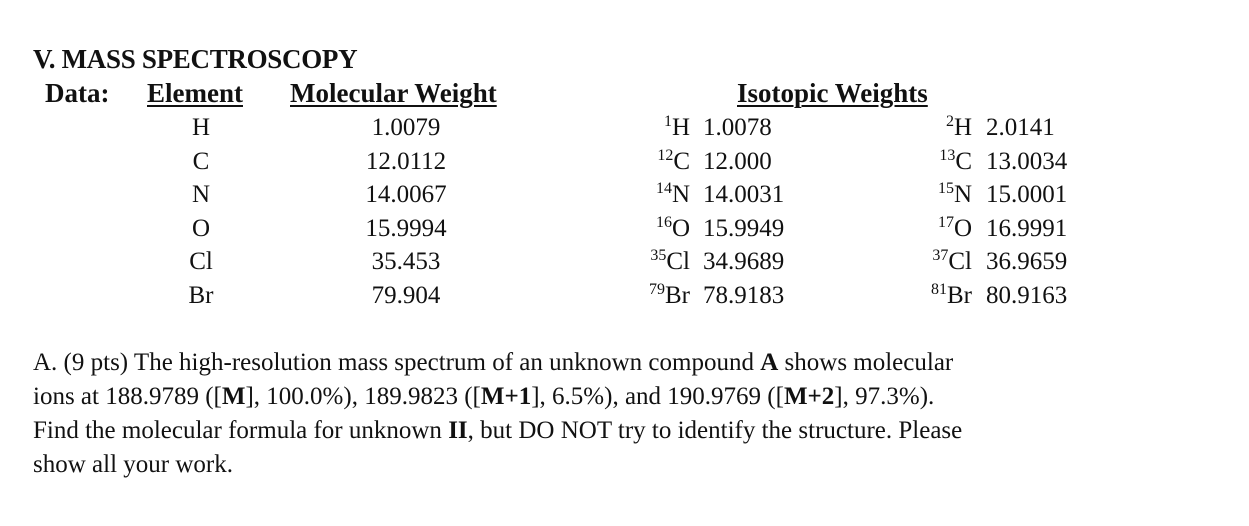 The width and height of the screenshot is (1249, 526). What do you see at coordinates (744, 194) in the screenshot?
I see `isotope-1-weight: 14.0031` at bounding box center [744, 194].